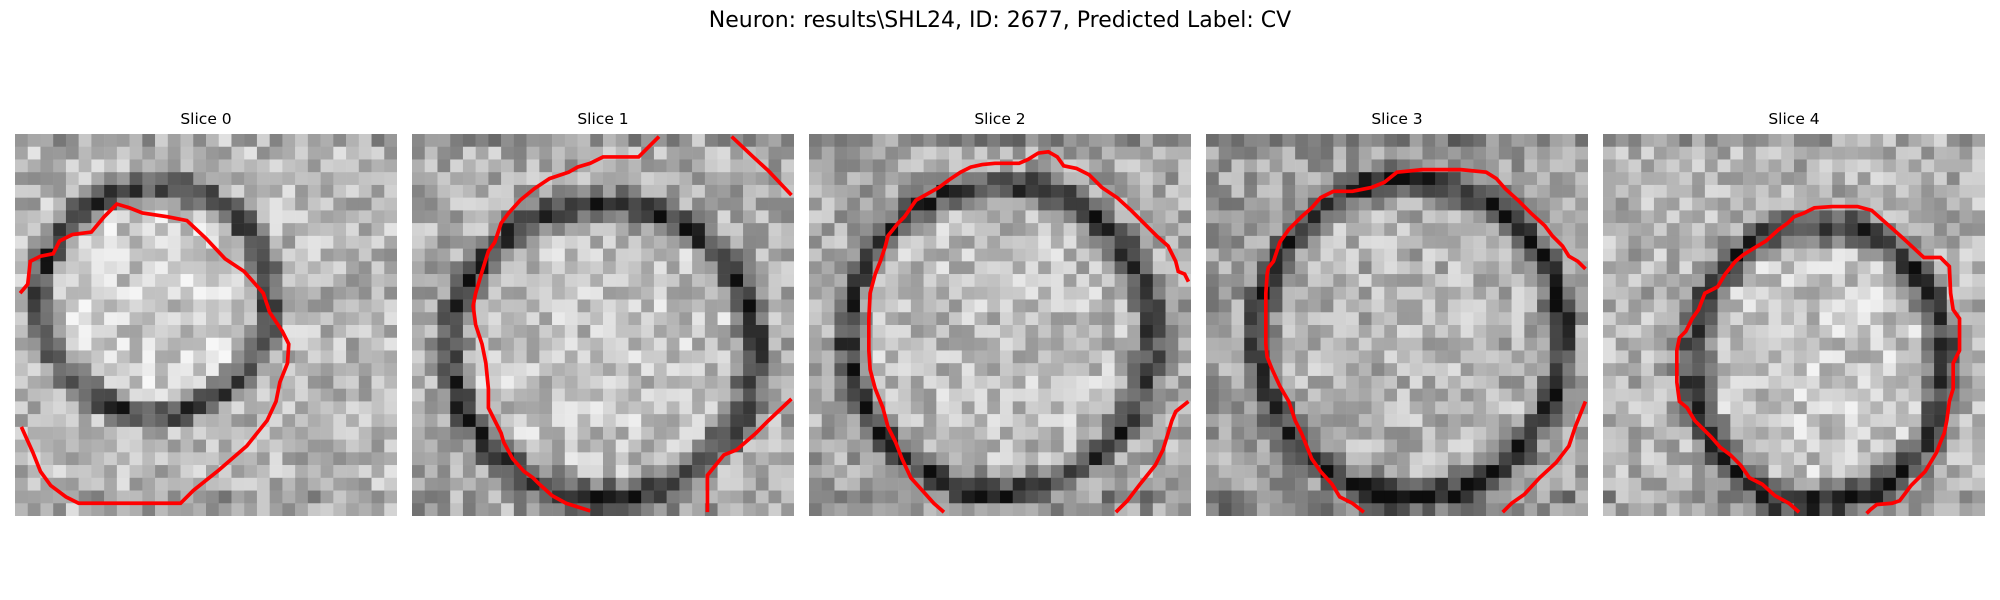 This screenshot has height=600, width=2000. What do you see at coordinates (1794, 119) in the screenshot?
I see `slice-title-4: Slice 4` at bounding box center [1794, 119].